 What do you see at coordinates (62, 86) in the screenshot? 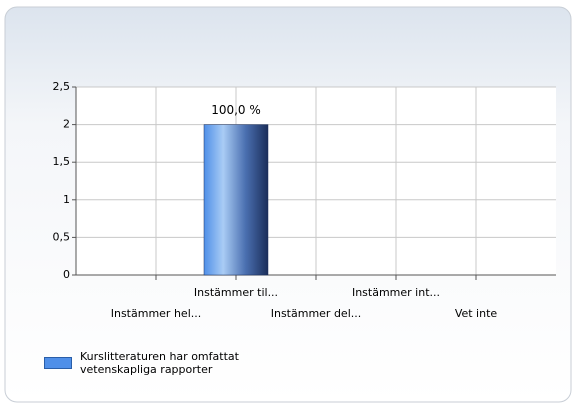
I see `y-tick-label: 2,5` at bounding box center [62, 86].